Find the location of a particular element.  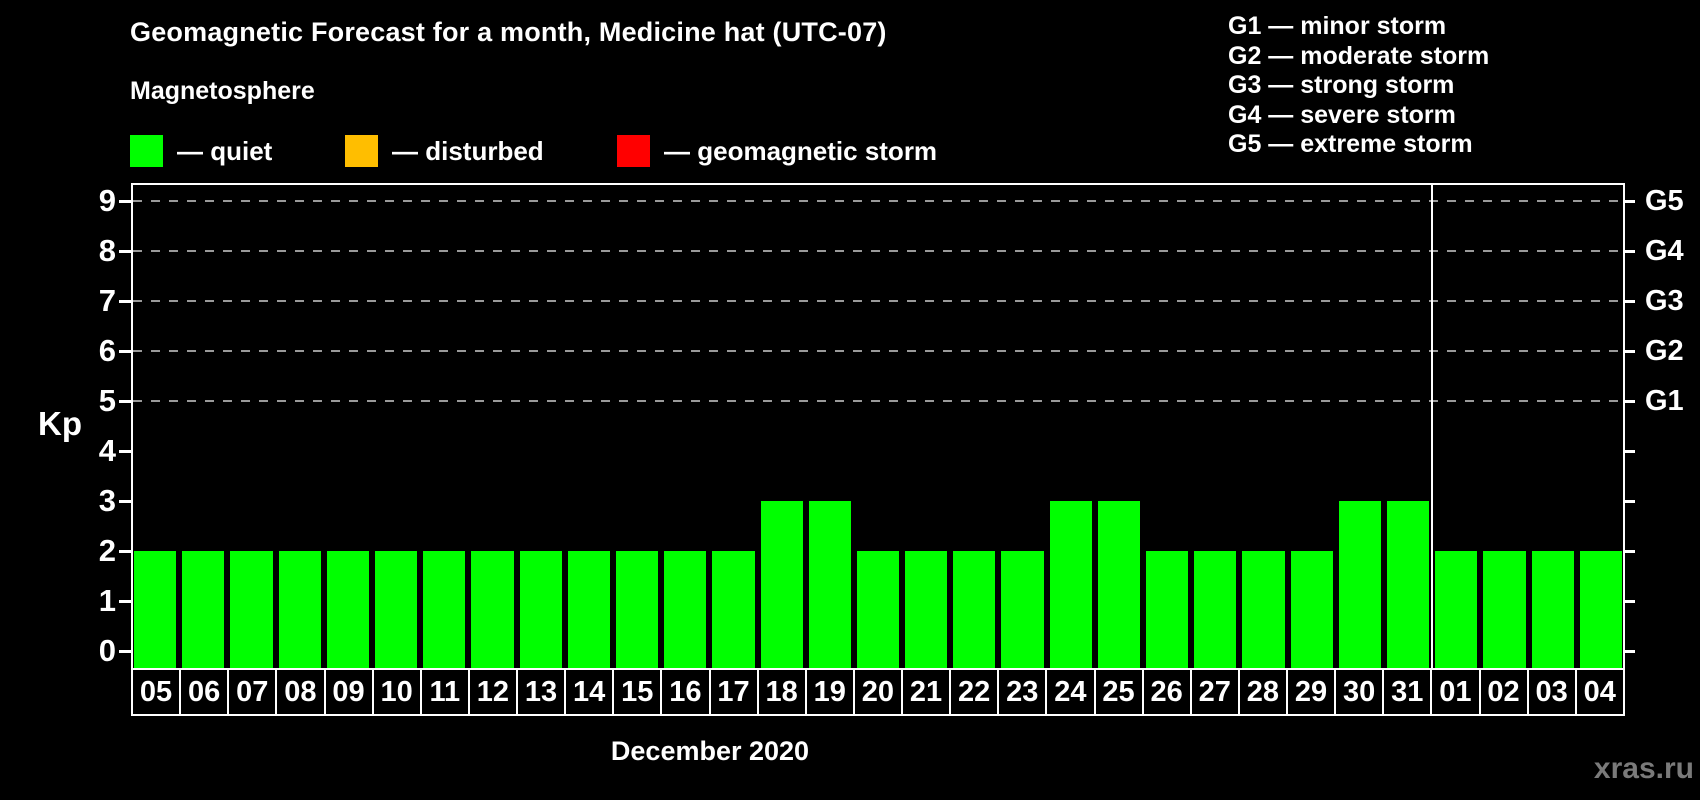

storm-scale-line: G5 — extreme storm is located at coordinates (1350, 144).